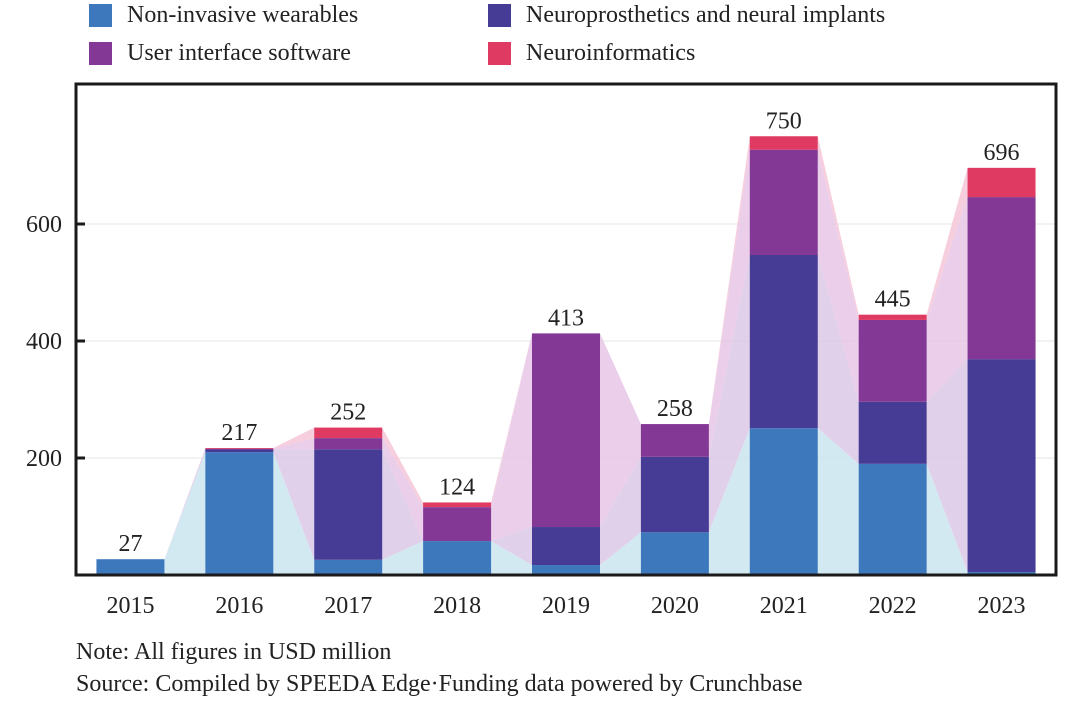  Describe the element at coordinates (130, 544) in the screenshot. I see `total-label: 27` at that location.